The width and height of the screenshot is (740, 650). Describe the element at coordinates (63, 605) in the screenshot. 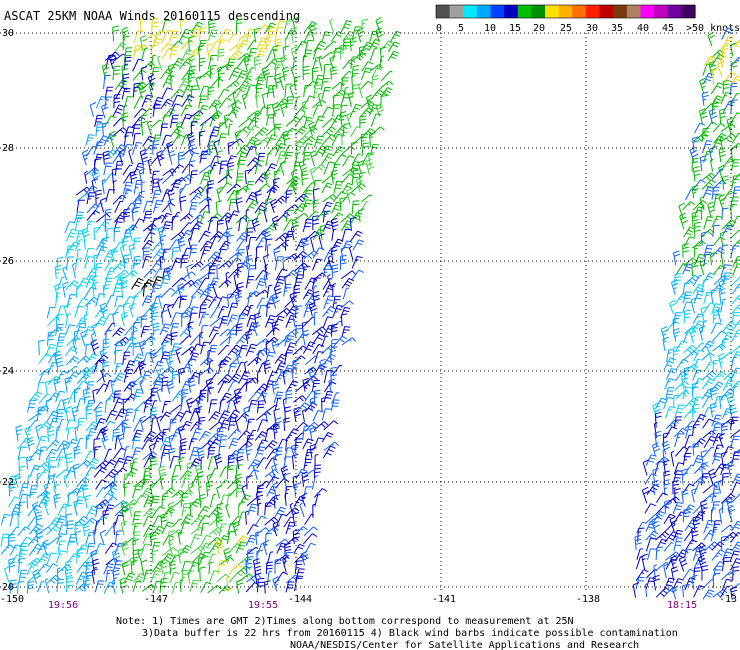

I see `time-label-1956: 19:56` at that location.